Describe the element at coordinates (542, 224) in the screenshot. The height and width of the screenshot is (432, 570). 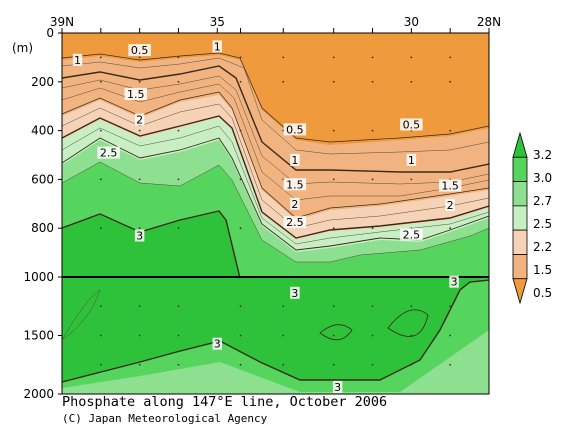
I see `colorbar-label: 2.5` at that location.